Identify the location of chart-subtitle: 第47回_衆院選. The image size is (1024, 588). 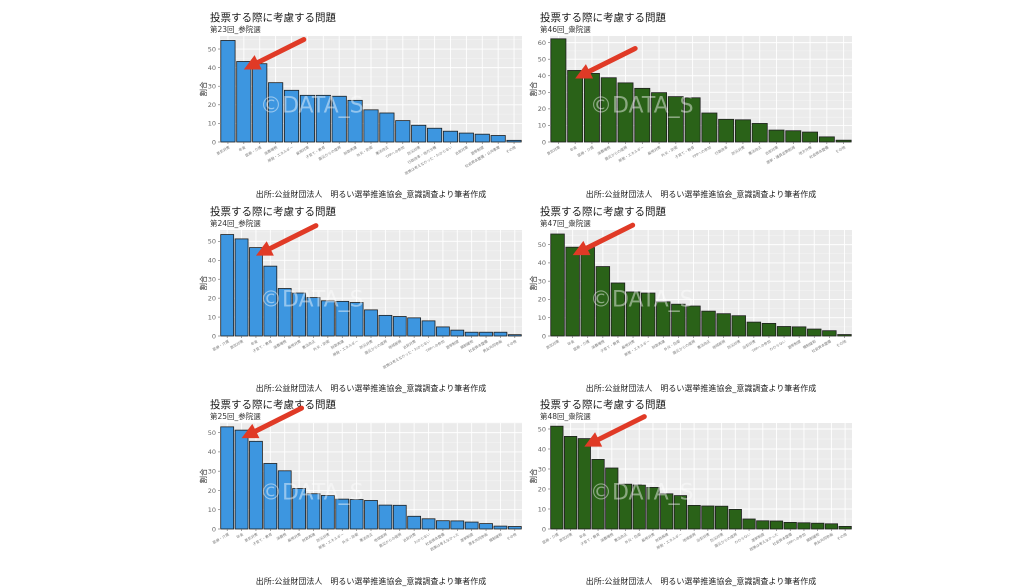
(565, 223).